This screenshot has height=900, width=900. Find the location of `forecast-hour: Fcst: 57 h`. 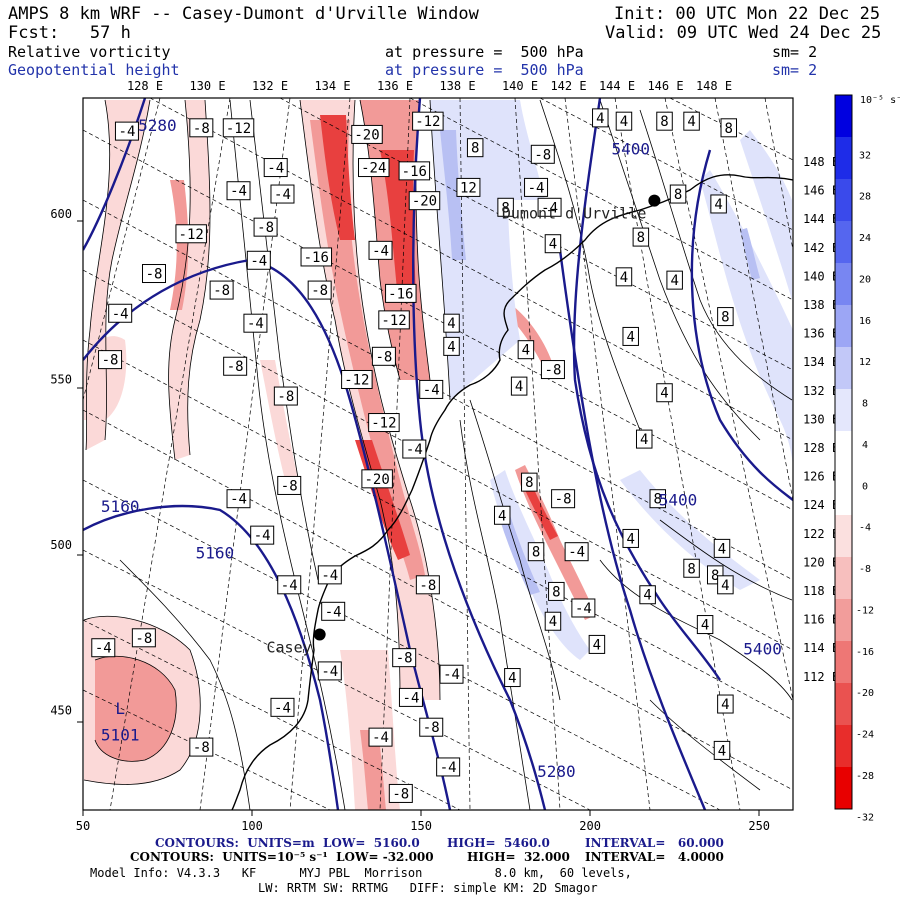

forecast-hour: Fcst: 57 h is located at coordinates (69, 33).